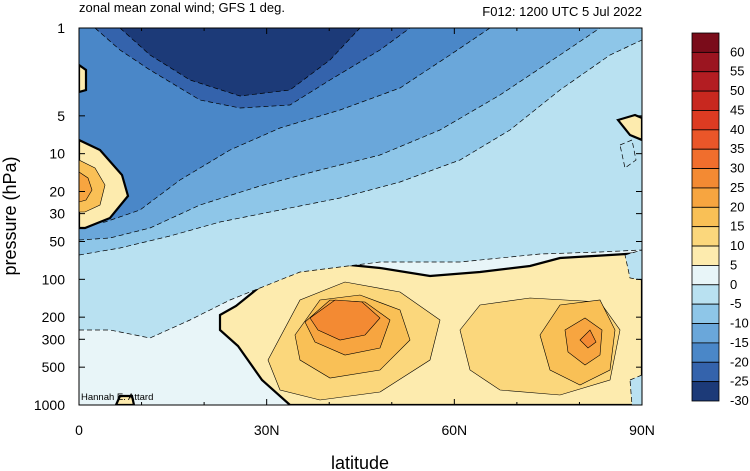 This screenshot has width=750, height=471. What do you see at coordinates (635, 389) in the screenshot?
I see `contour-minus5-surface-polar` at bounding box center [635, 389].